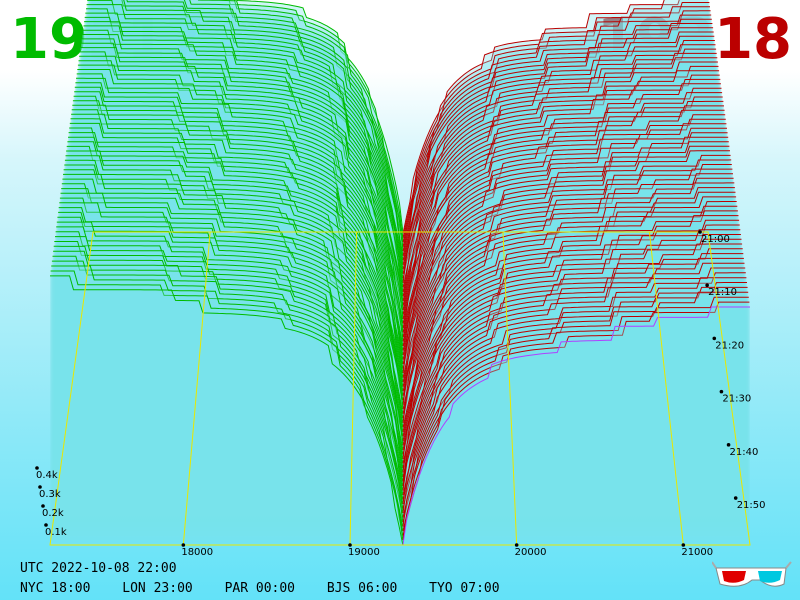  I want to click on city-time-tyo: TYO 07:00, so click(464, 588).